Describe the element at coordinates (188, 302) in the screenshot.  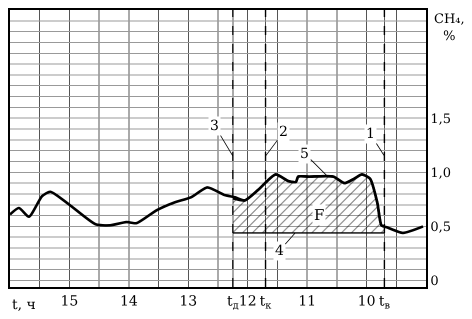
I see `x-tick-label: 13` at that location.